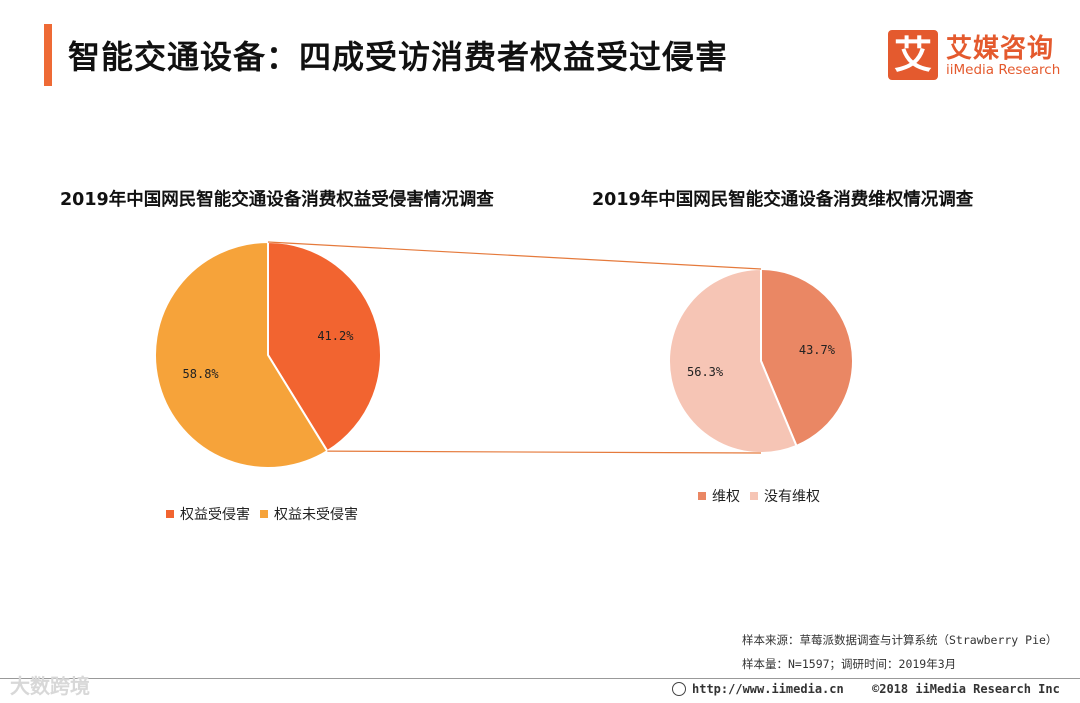  I want to click on legend-item-not-infringed: 权益未受侵害, so click(309, 514).